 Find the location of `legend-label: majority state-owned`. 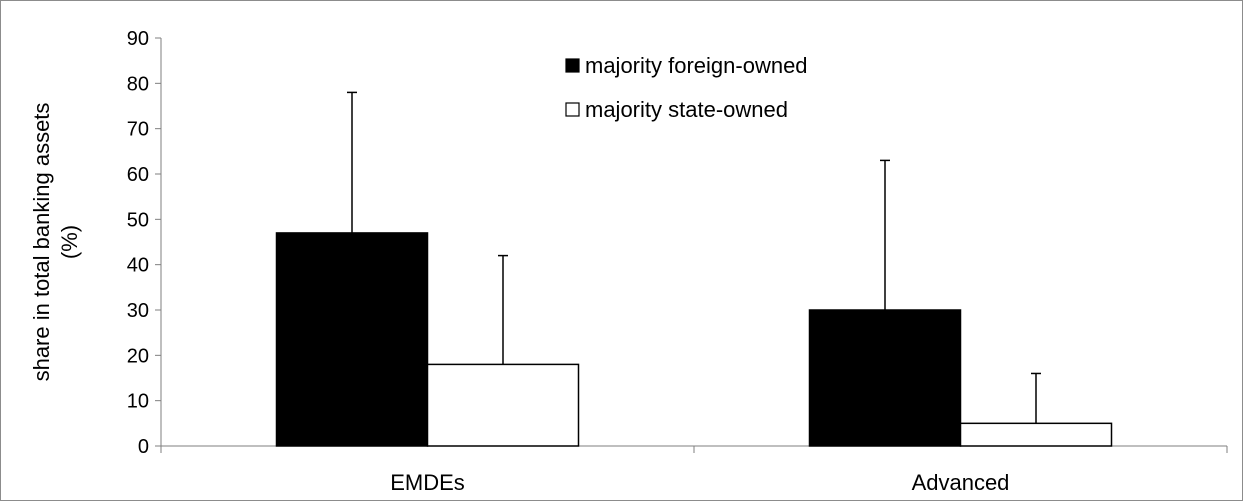

legend-label: majority state-owned is located at coordinates (686, 109).